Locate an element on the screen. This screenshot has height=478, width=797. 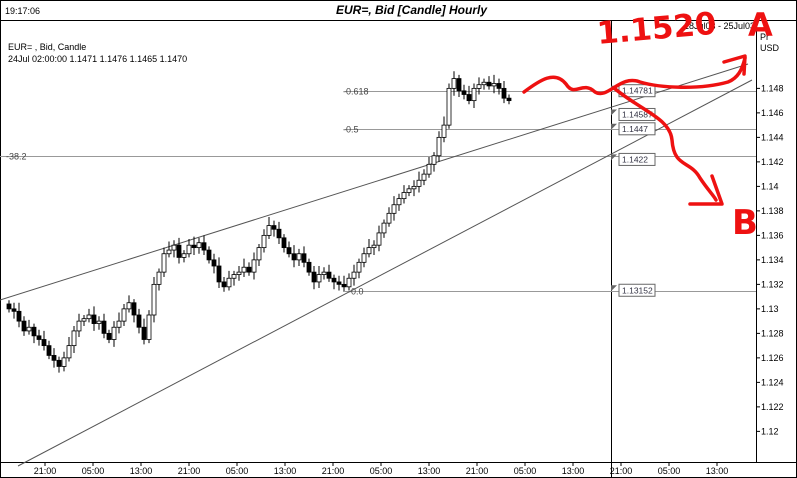
price-box: 1.1422 is located at coordinates (633, 159).